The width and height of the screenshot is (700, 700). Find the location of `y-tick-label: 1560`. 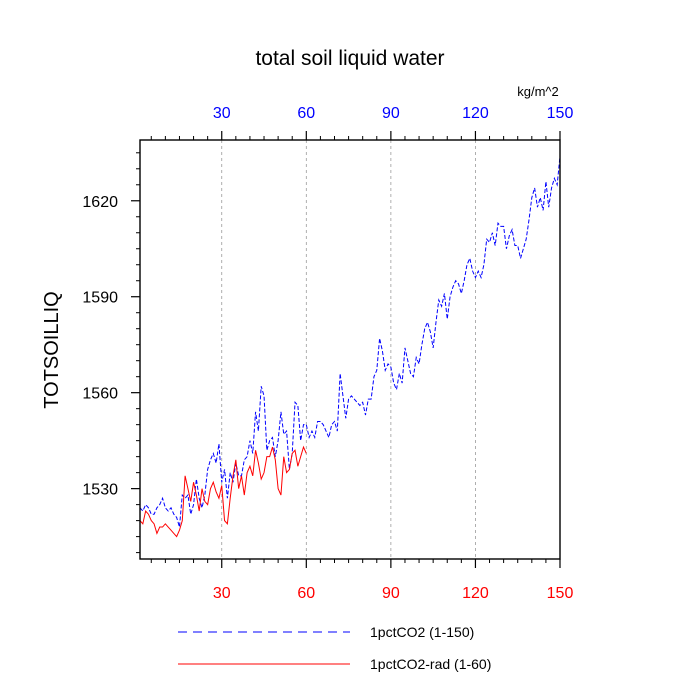

y-tick-label: 1560 is located at coordinates (100, 394).